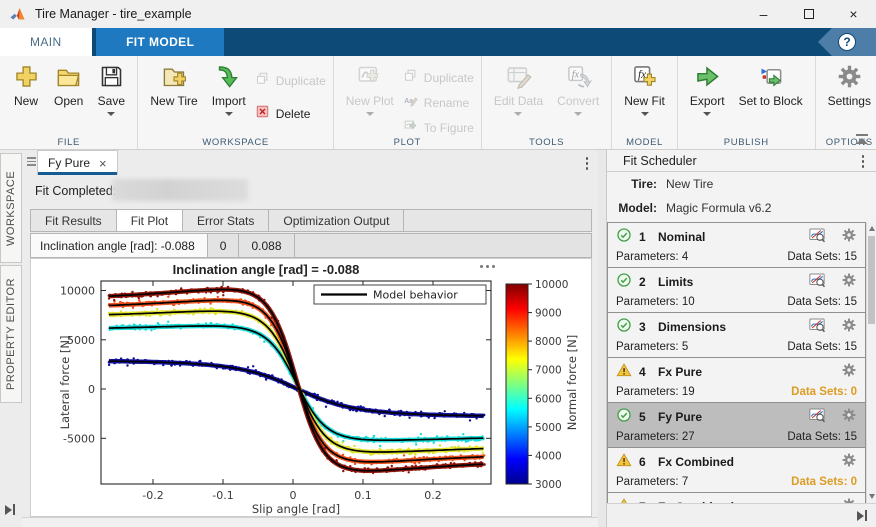  I want to click on scheduler-menu-icon, so click(862, 161).